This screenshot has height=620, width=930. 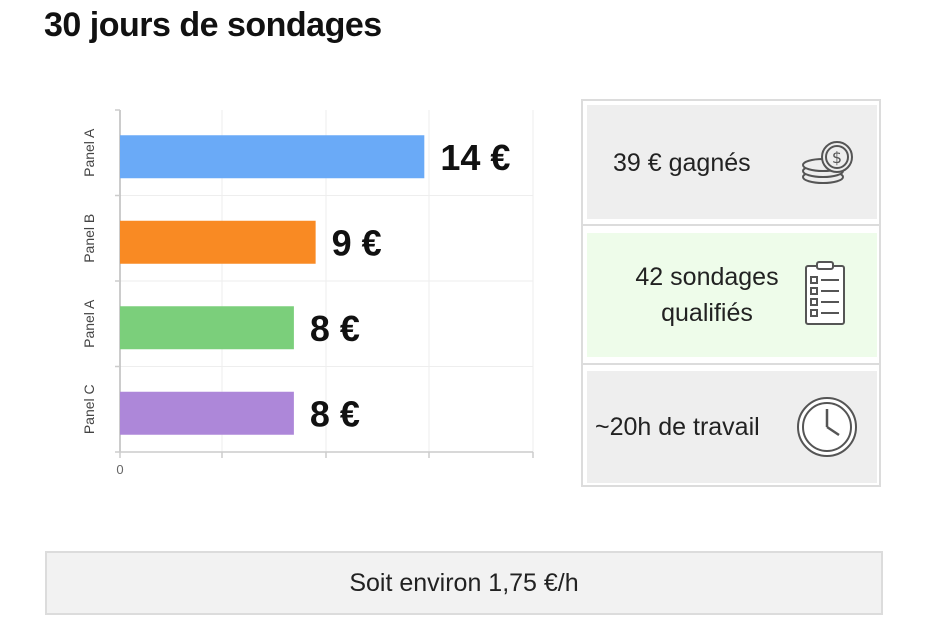 I want to click on stat-earned: 39 € gagnés $, so click(x=732, y=162).